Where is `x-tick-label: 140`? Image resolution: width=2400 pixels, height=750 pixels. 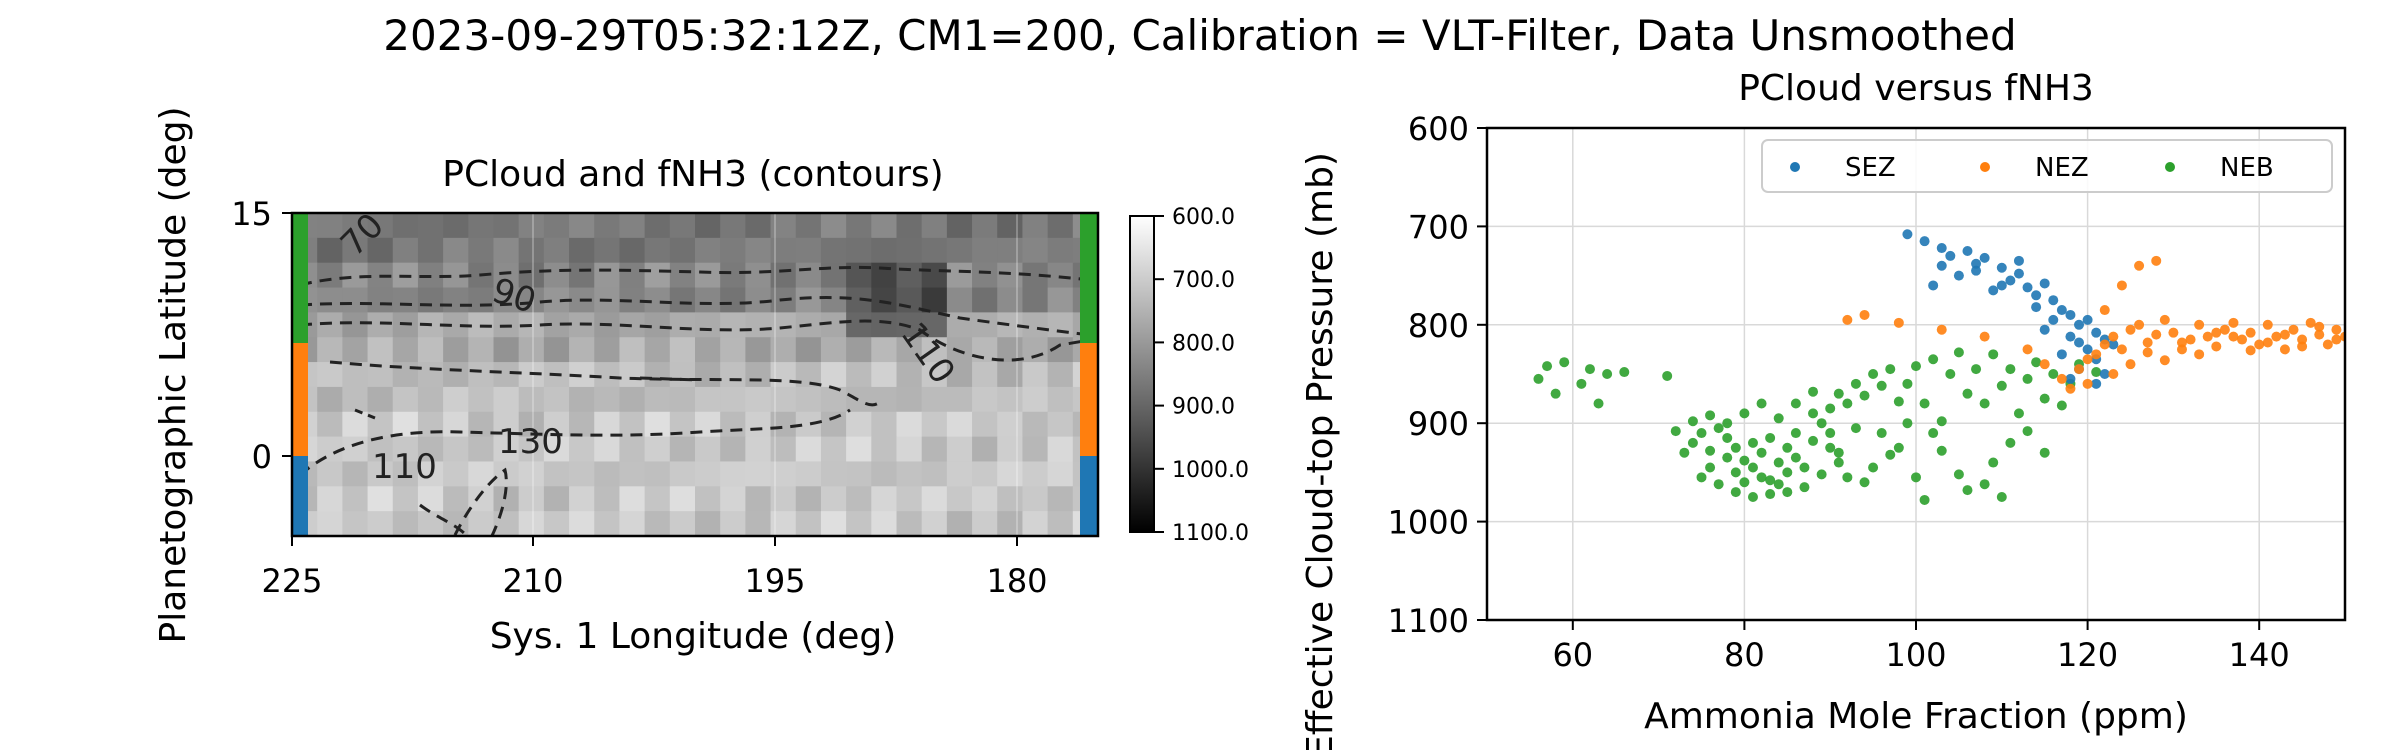 x-tick-label: 140 is located at coordinates (2259, 655).